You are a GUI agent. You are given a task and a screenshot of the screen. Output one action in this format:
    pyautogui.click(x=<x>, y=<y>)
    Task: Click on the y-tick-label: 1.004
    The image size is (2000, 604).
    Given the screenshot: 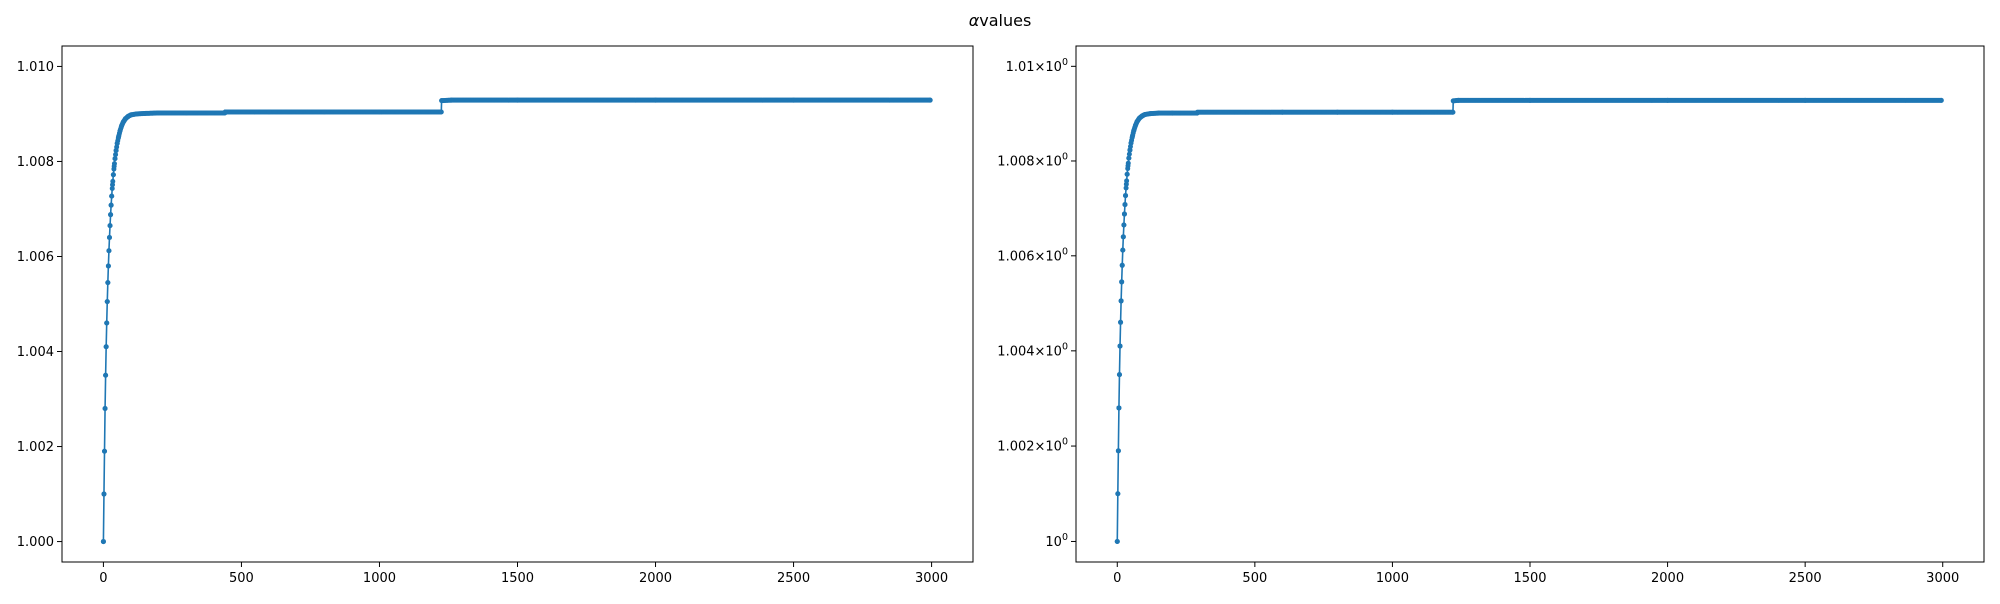 What is the action you would take?
    pyautogui.click(x=35, y=352)
    